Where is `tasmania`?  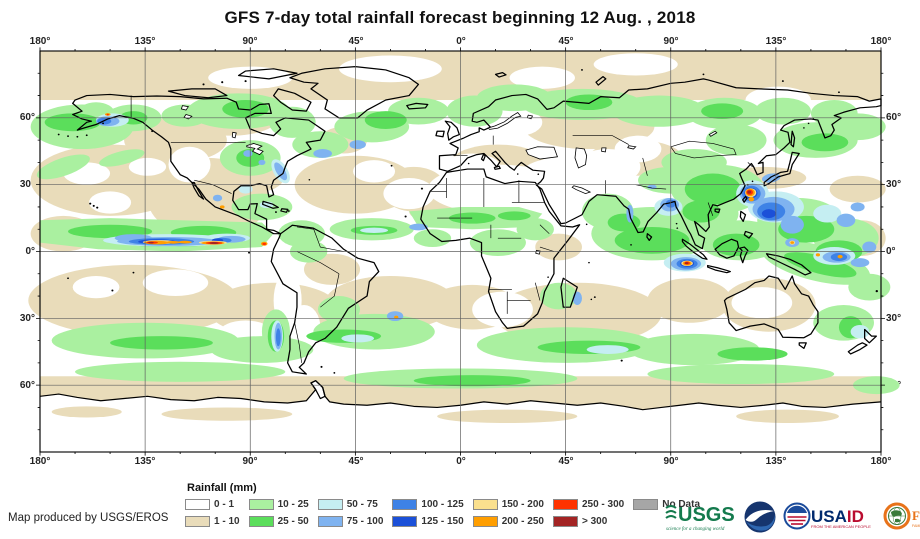
tasmania is located at coordinates (802, 346).